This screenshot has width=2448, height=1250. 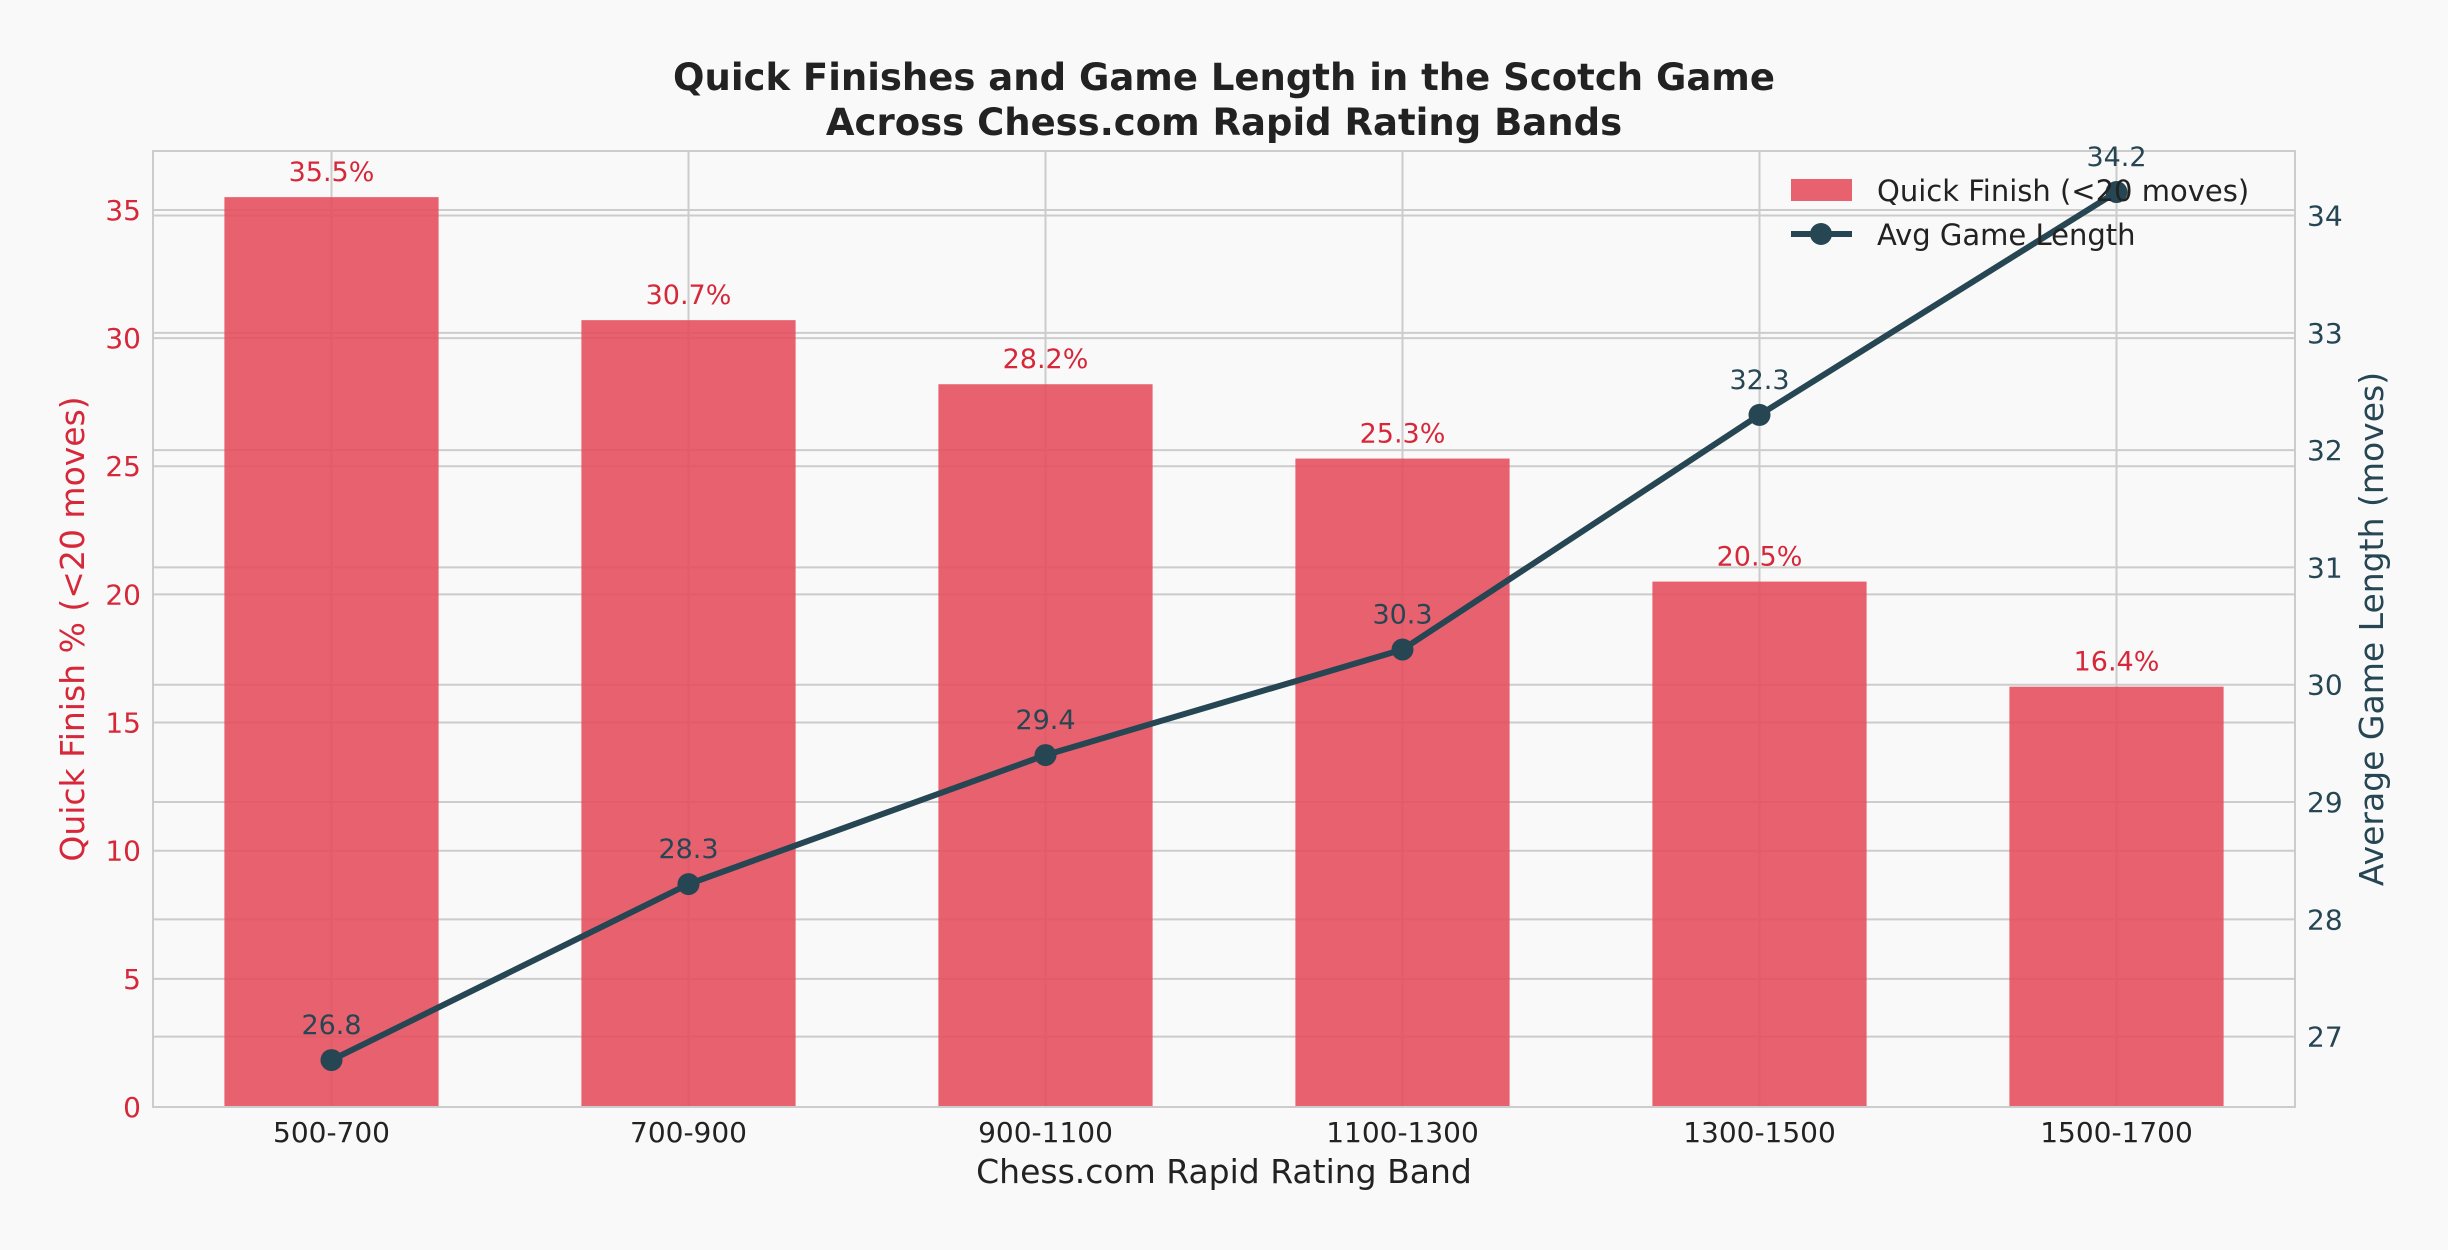 What do you see at coordinates (1045, 720) in the screenshot?
I see `line-value-label: 29.4` at bounding box center [1045, 720].